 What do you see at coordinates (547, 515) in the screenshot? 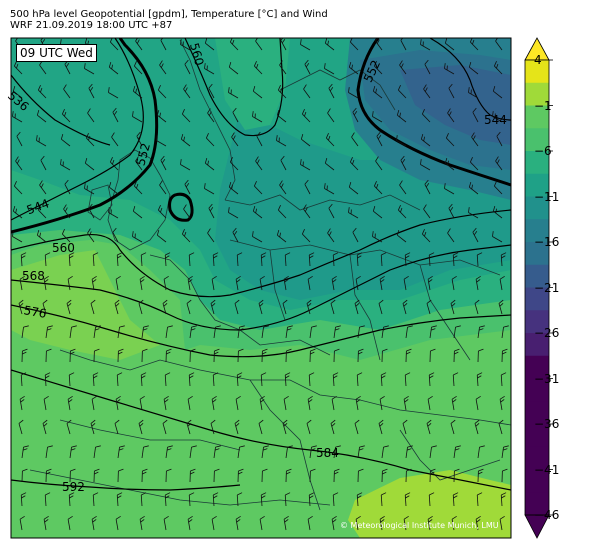
I see `colorbar-tick-label: −46` at bounding box center [547, 515].